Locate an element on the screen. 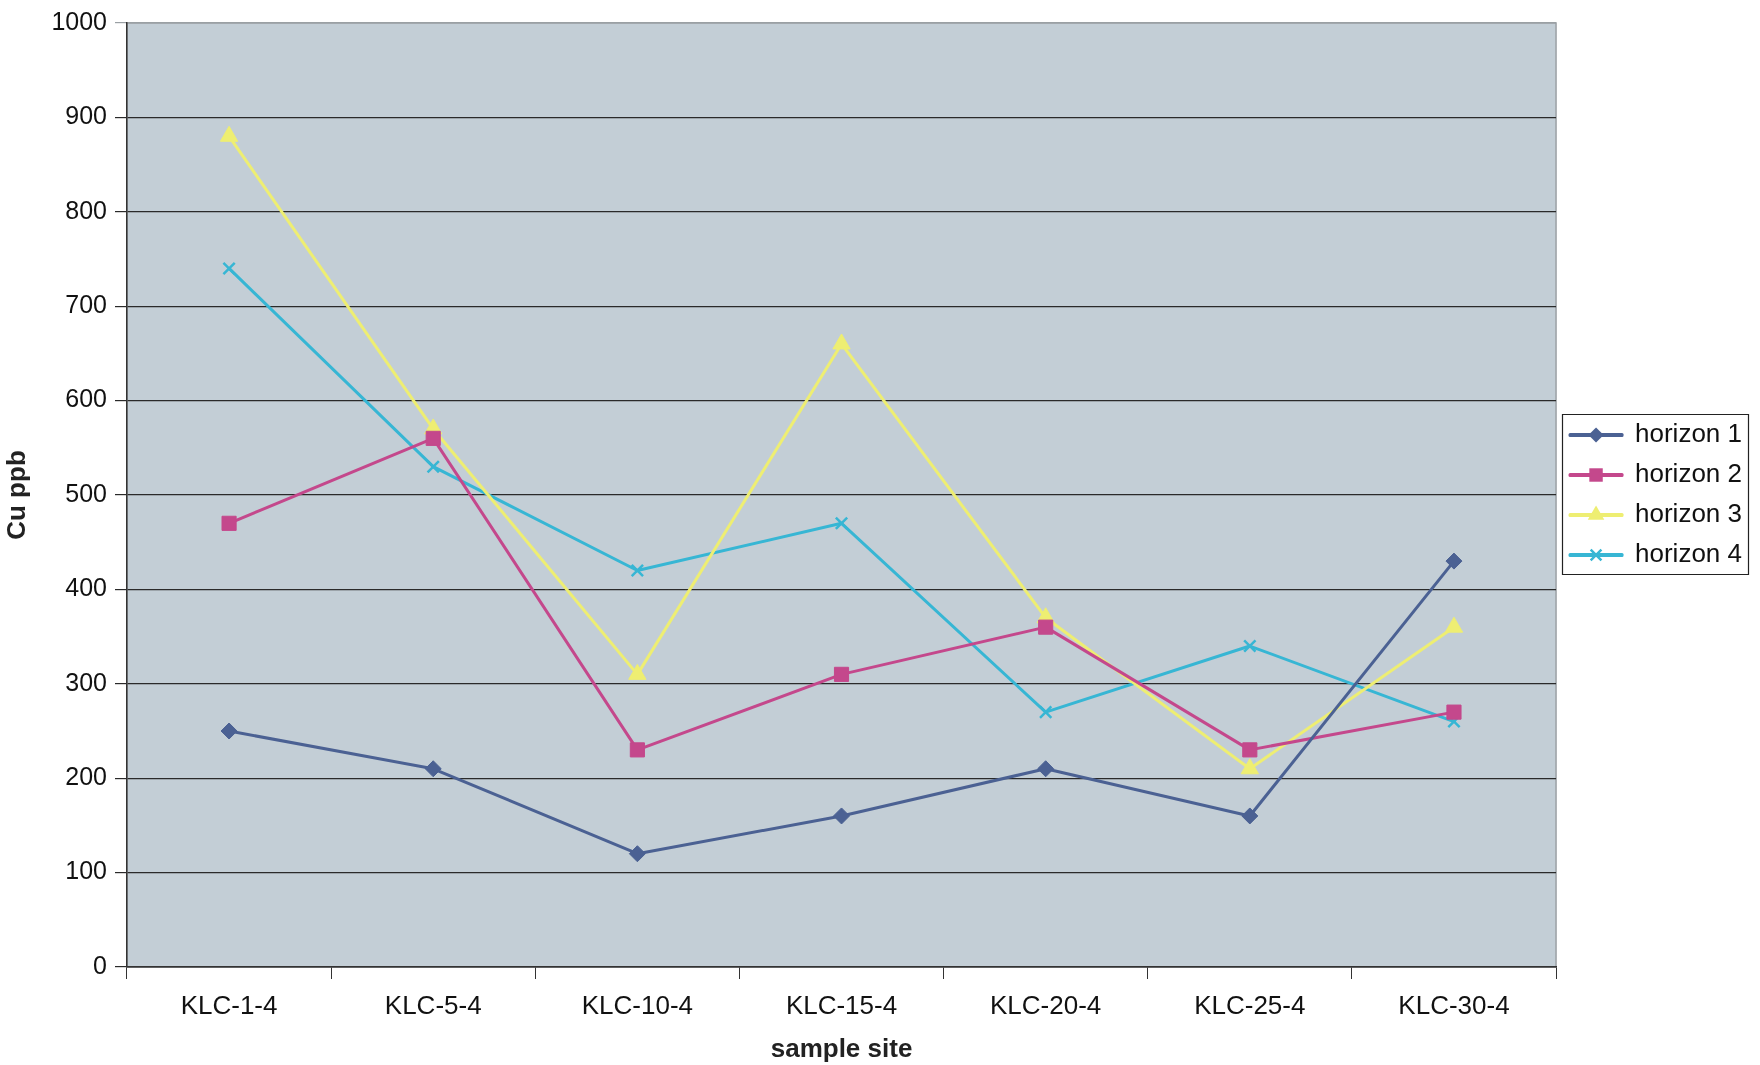 The height and width of the screenshot is (1065, 1760). legend-label: horizon 3 is located at coordinates (1689, 513).